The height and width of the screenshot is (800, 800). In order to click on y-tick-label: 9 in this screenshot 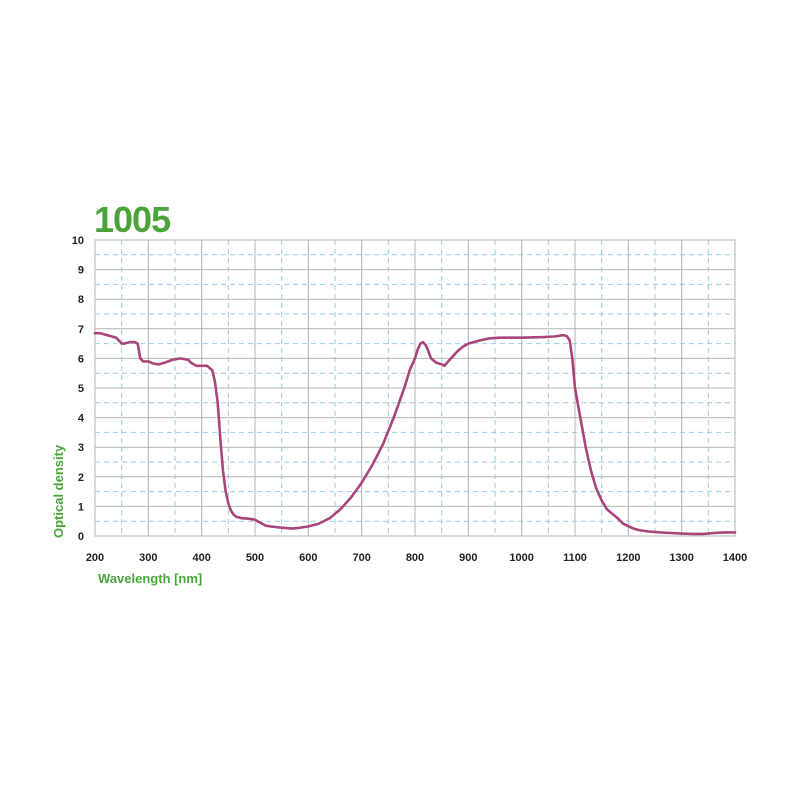, I will do `click(81, 271)`.